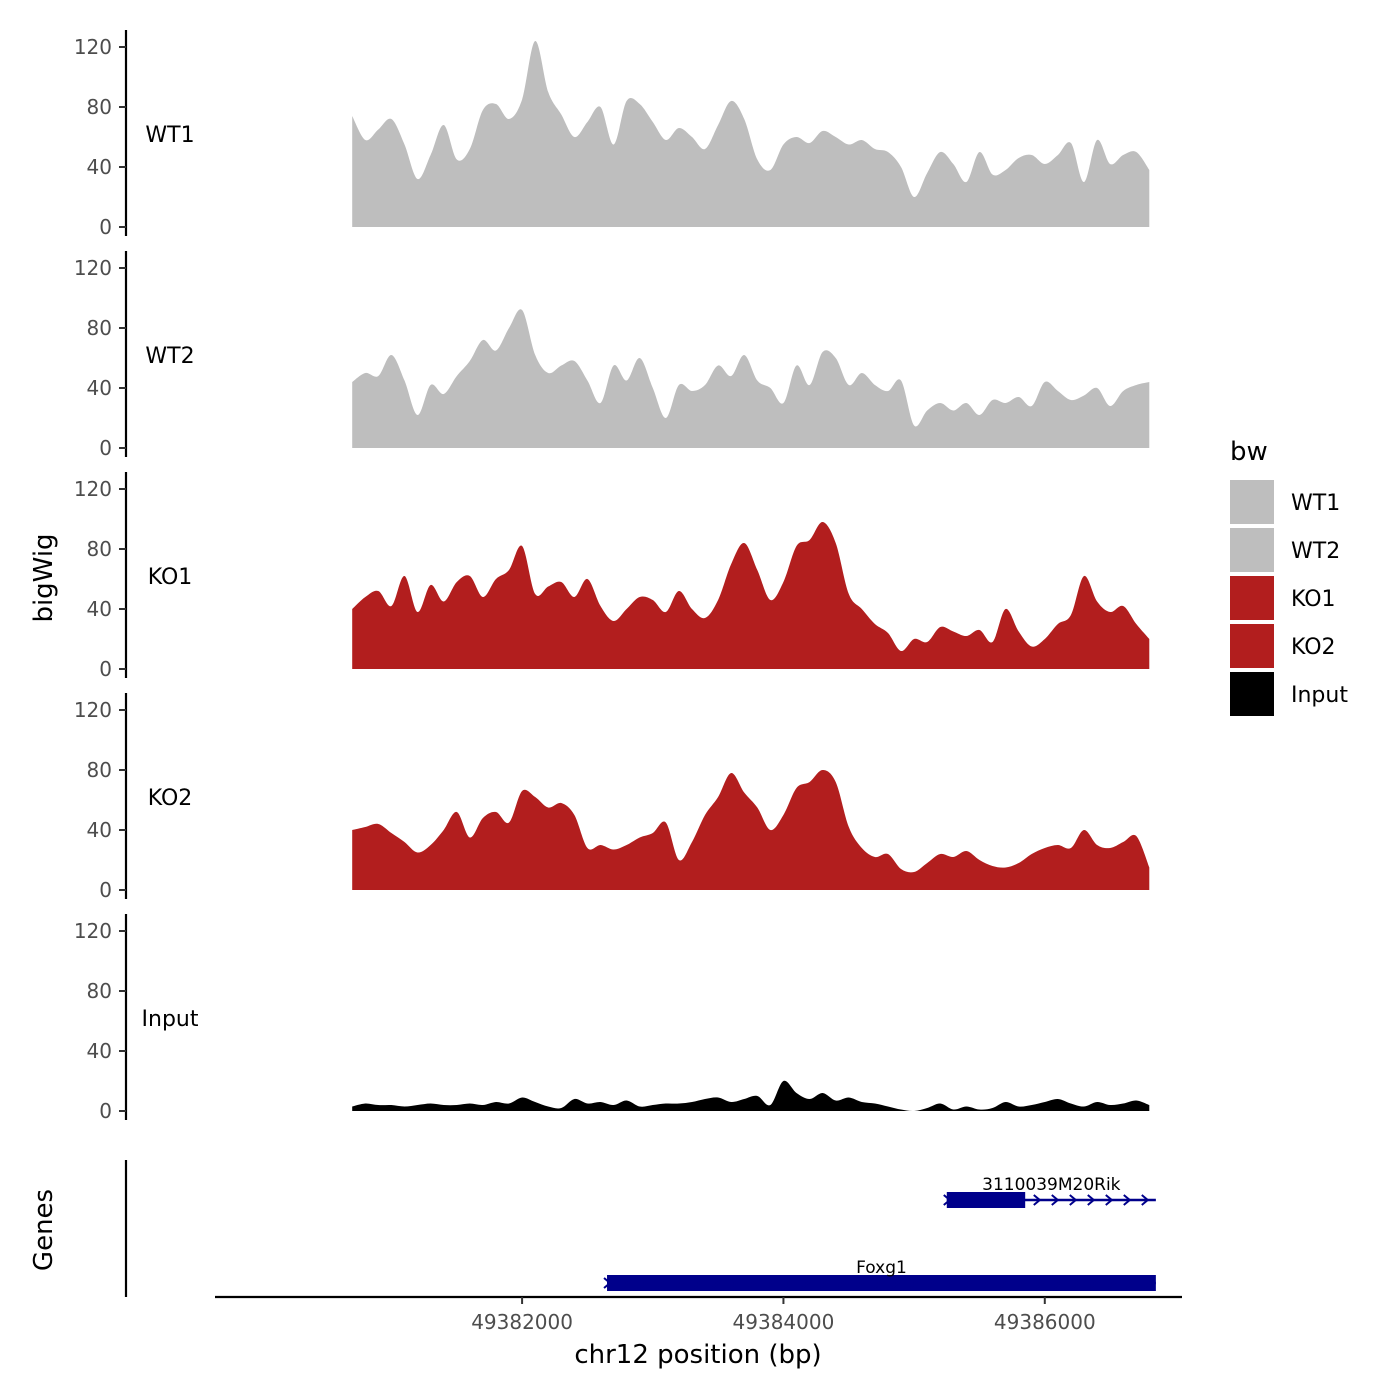 The height and width of the screenshot is (1400, 1400). Describe the element at coordinates (170, 798) in the screenshot. I see `track-label-ko2: KO2` at that location.